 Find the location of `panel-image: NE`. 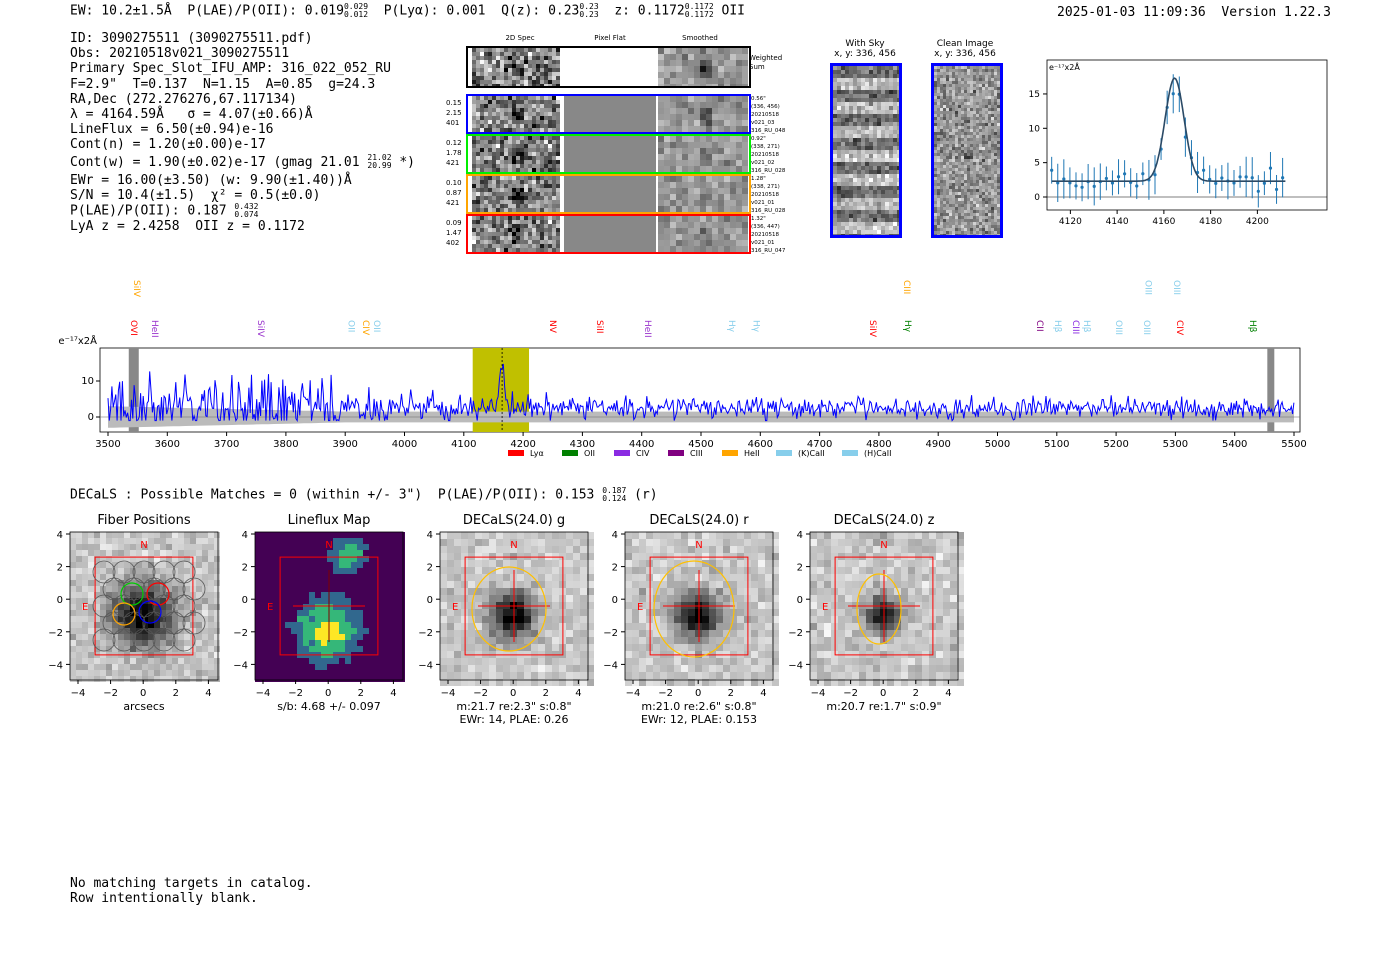

panel-image: NE is located at coordinates (144, 606).